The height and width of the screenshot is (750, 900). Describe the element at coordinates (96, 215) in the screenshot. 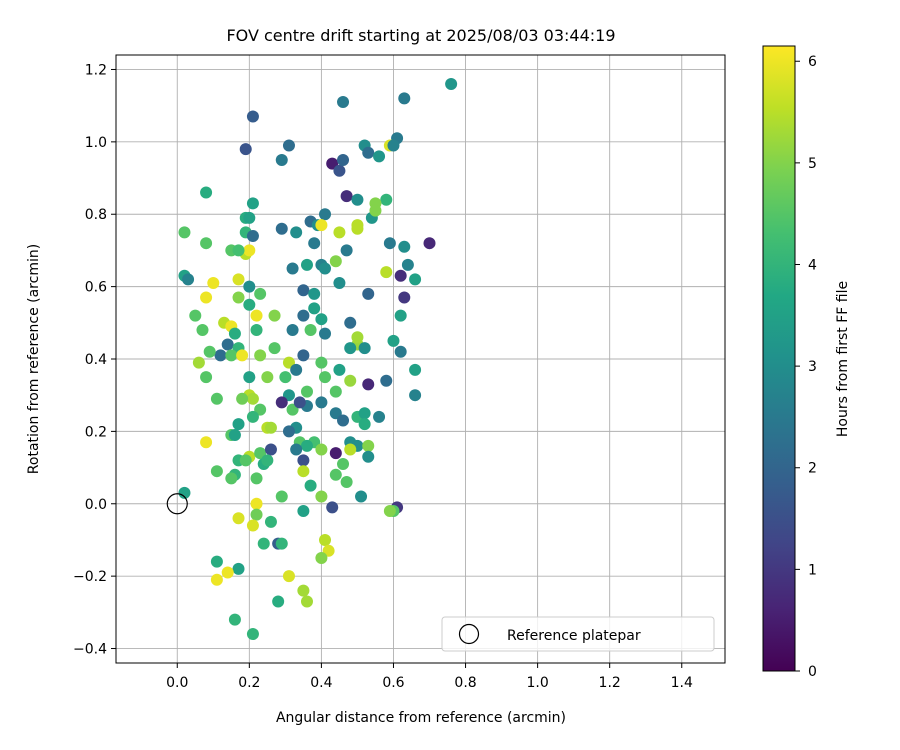

I see `y-tick-label: 0.8` at that location.